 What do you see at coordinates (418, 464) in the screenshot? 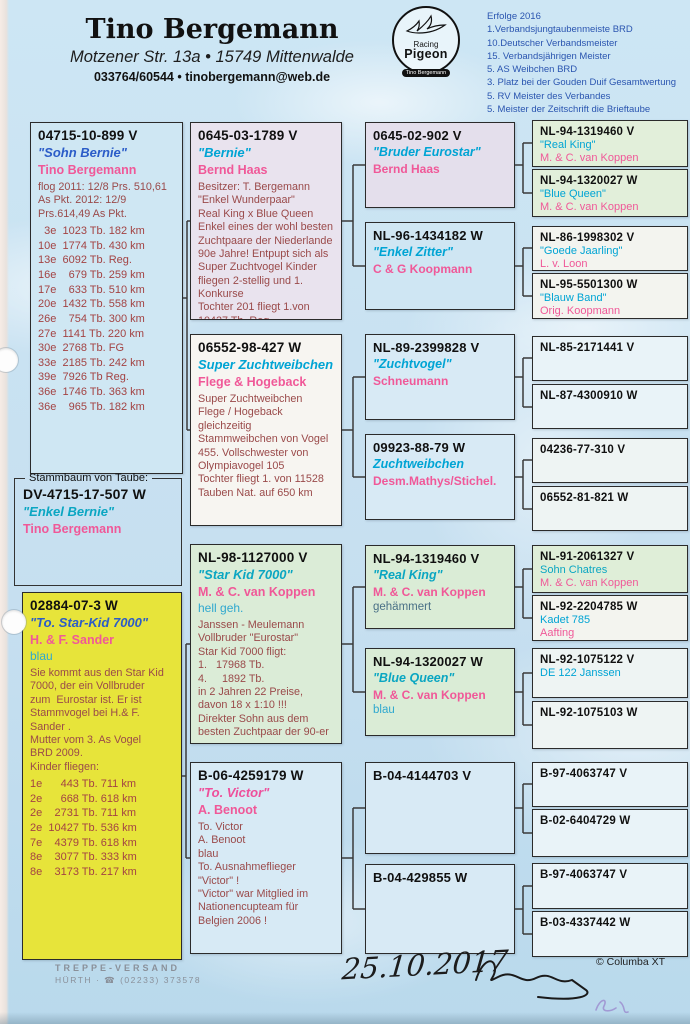
I see `pigeon-name: Zuchtweibchen` at bounding box center [418, 464].